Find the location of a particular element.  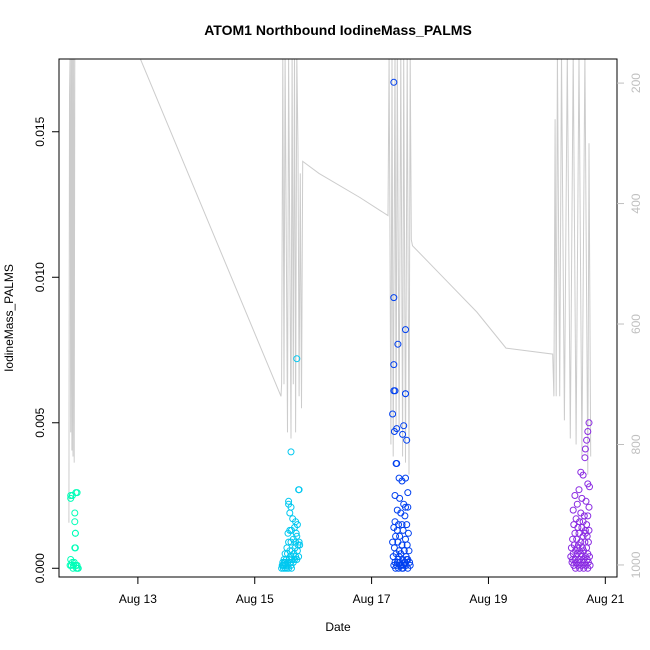

y2-tick-label: 400 is located at coordinates (636, 203).